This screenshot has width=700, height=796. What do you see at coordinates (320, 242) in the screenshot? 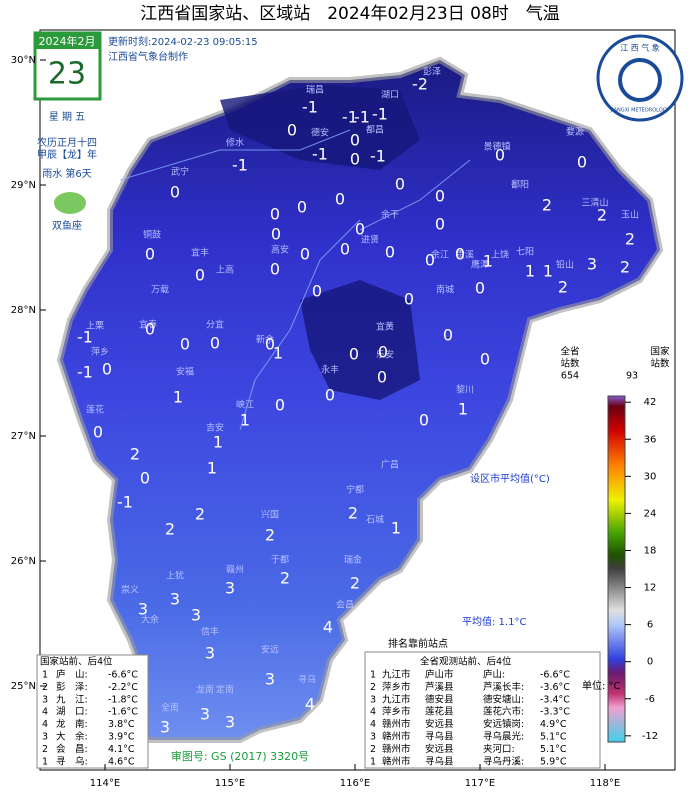
I see `cold-region` at bounding box center [320, 242].